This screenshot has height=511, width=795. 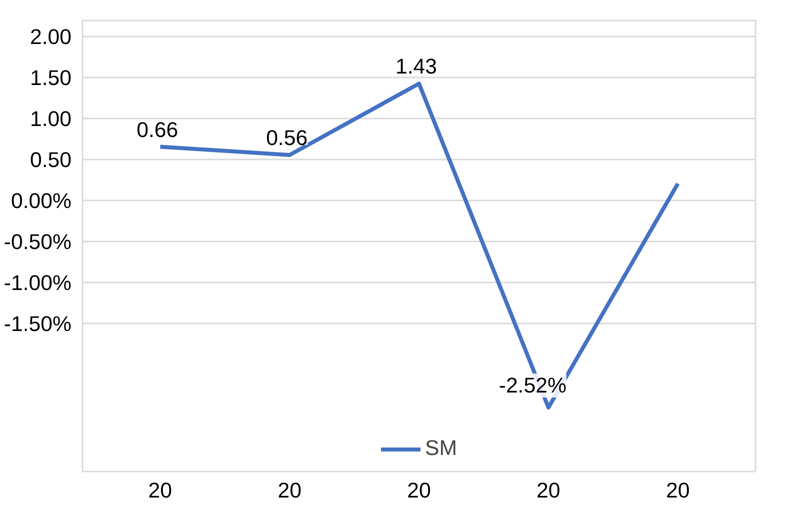 I want to click on legend-label: SM, so click(x=441, y=448).